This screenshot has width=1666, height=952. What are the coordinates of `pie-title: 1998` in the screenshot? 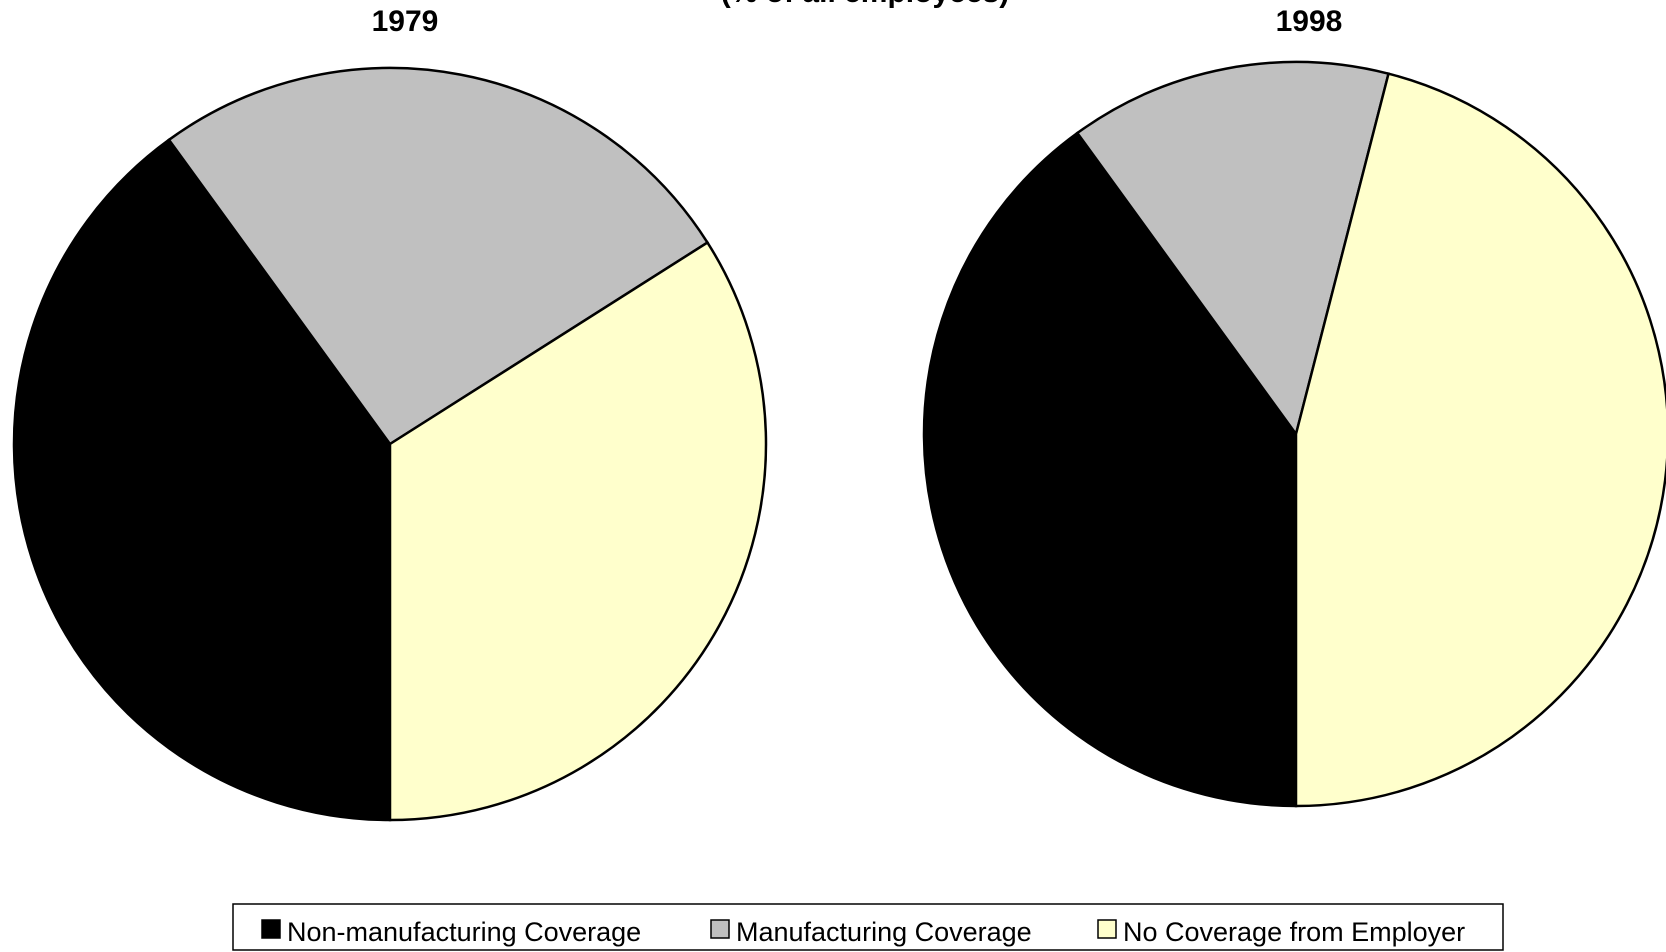 It's located at (1309, 21).